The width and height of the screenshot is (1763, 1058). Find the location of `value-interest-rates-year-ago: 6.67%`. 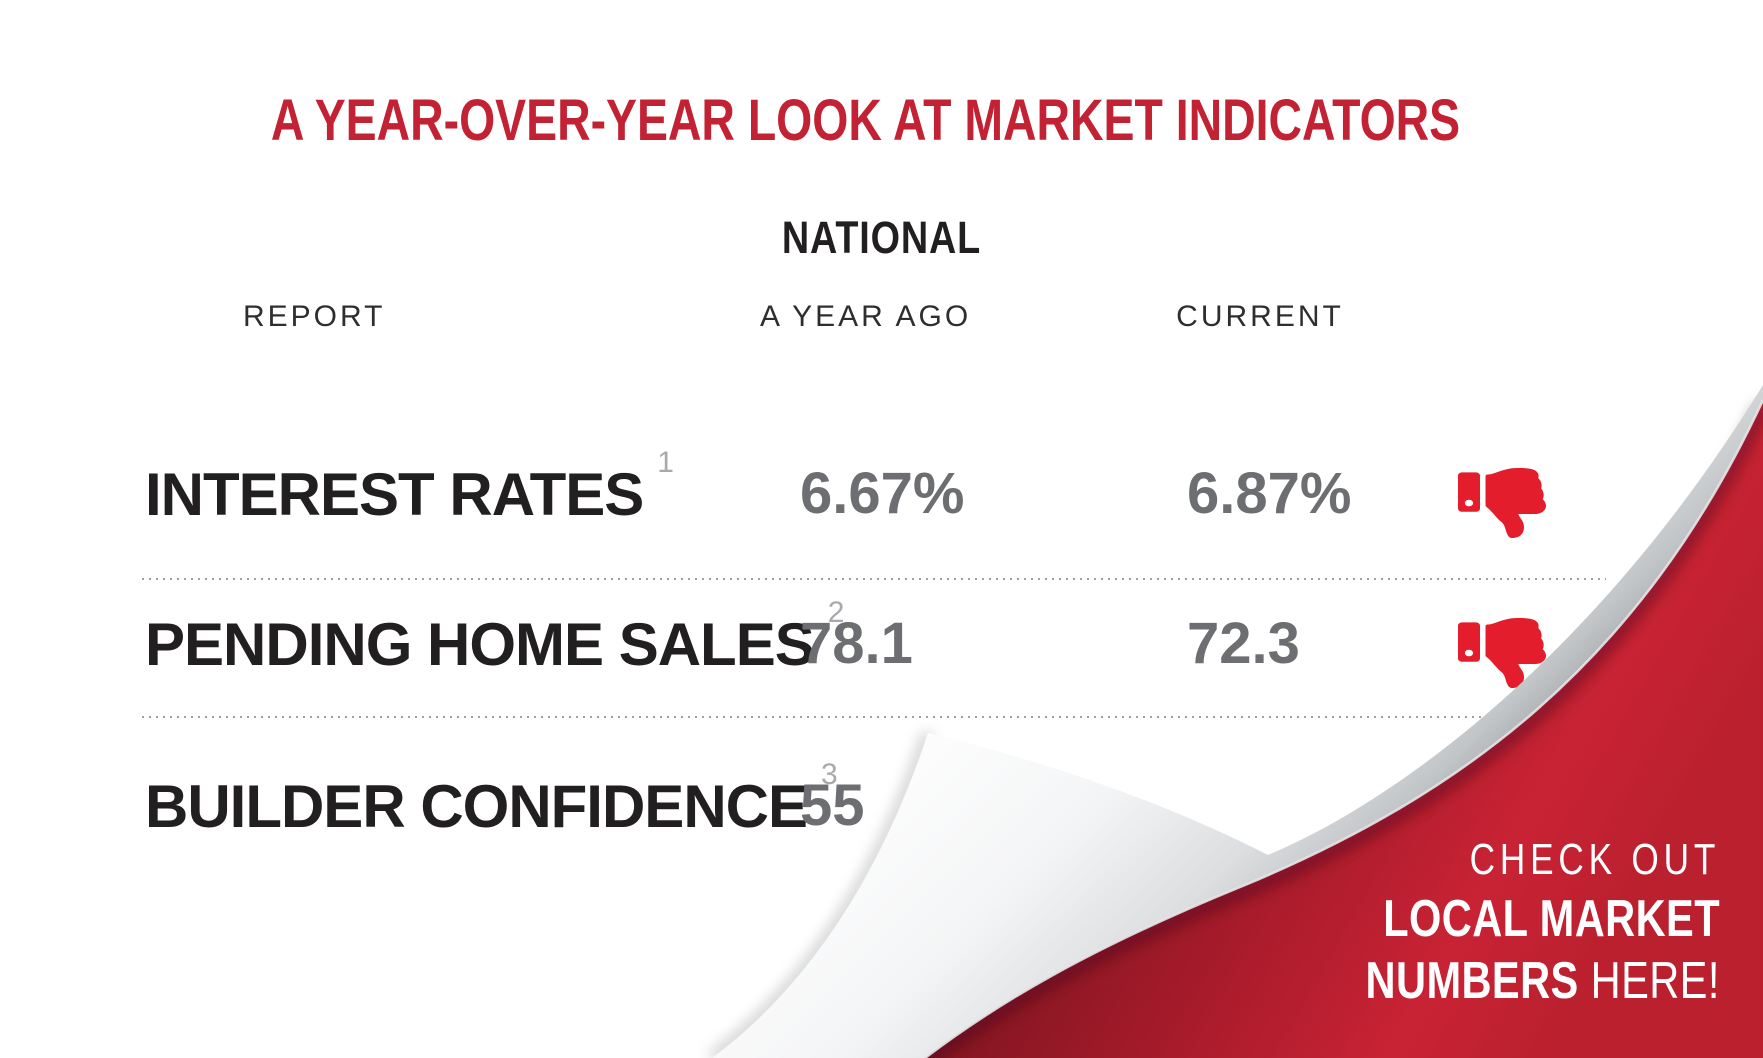

value-interest-rates-year-ago: 6.67% is located at coordinates (882, 493).